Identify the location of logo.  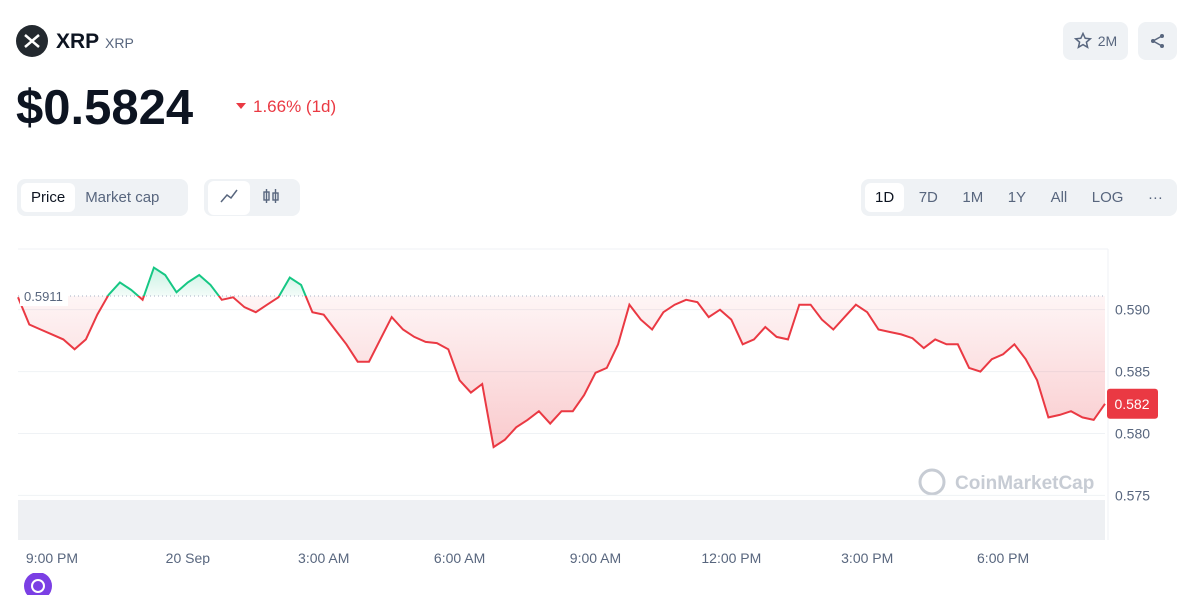
(32, 41).